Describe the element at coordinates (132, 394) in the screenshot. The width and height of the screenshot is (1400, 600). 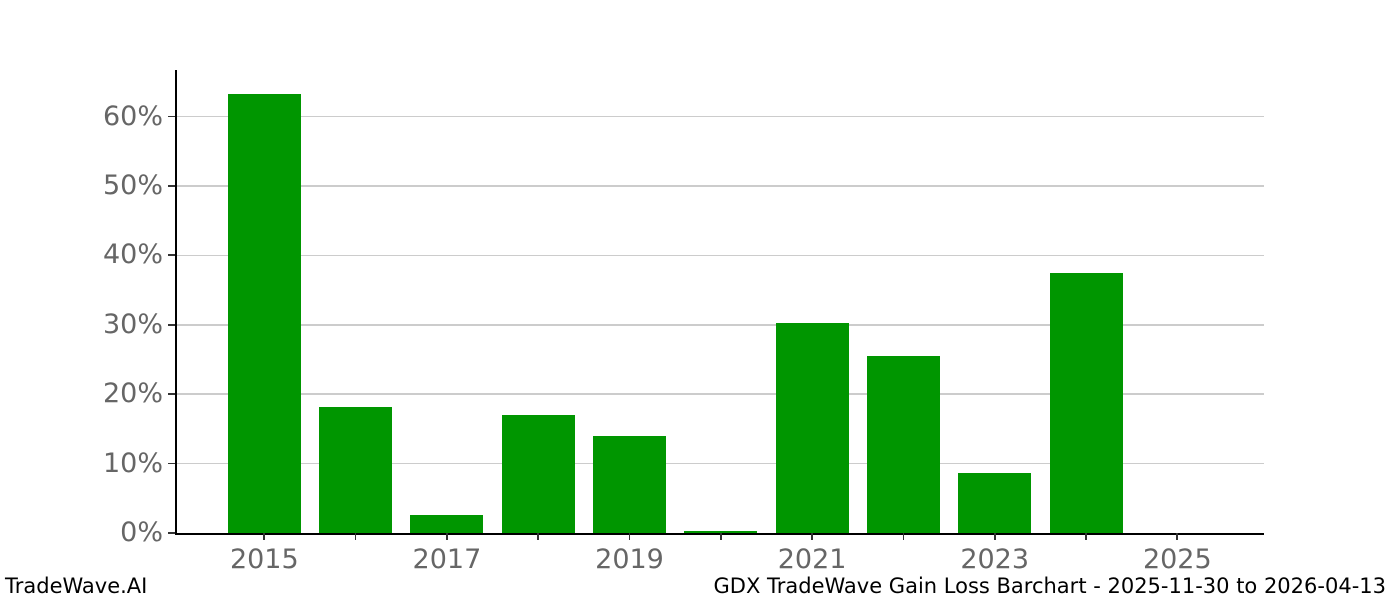
I see `y-tick-label: 20%` at that location.